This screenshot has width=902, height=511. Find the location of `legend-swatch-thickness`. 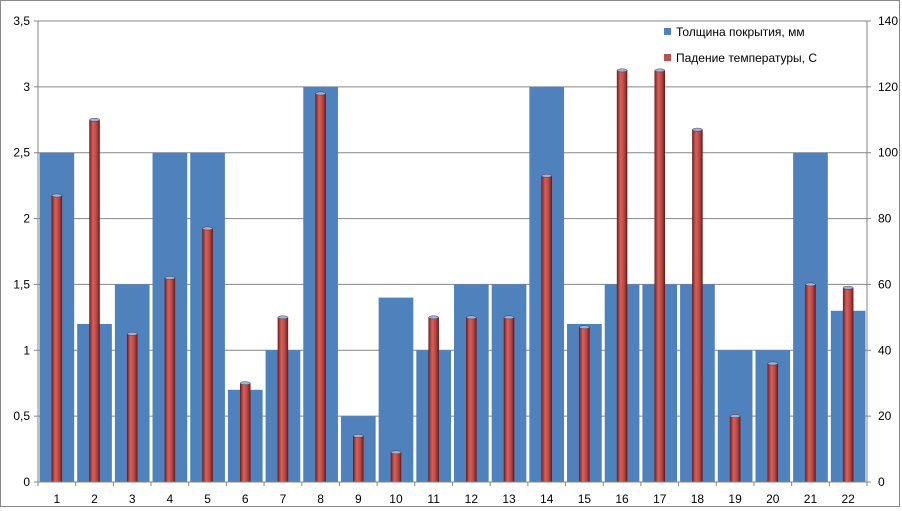

legend-swatch-thickness is located at coordinates (667, 31).